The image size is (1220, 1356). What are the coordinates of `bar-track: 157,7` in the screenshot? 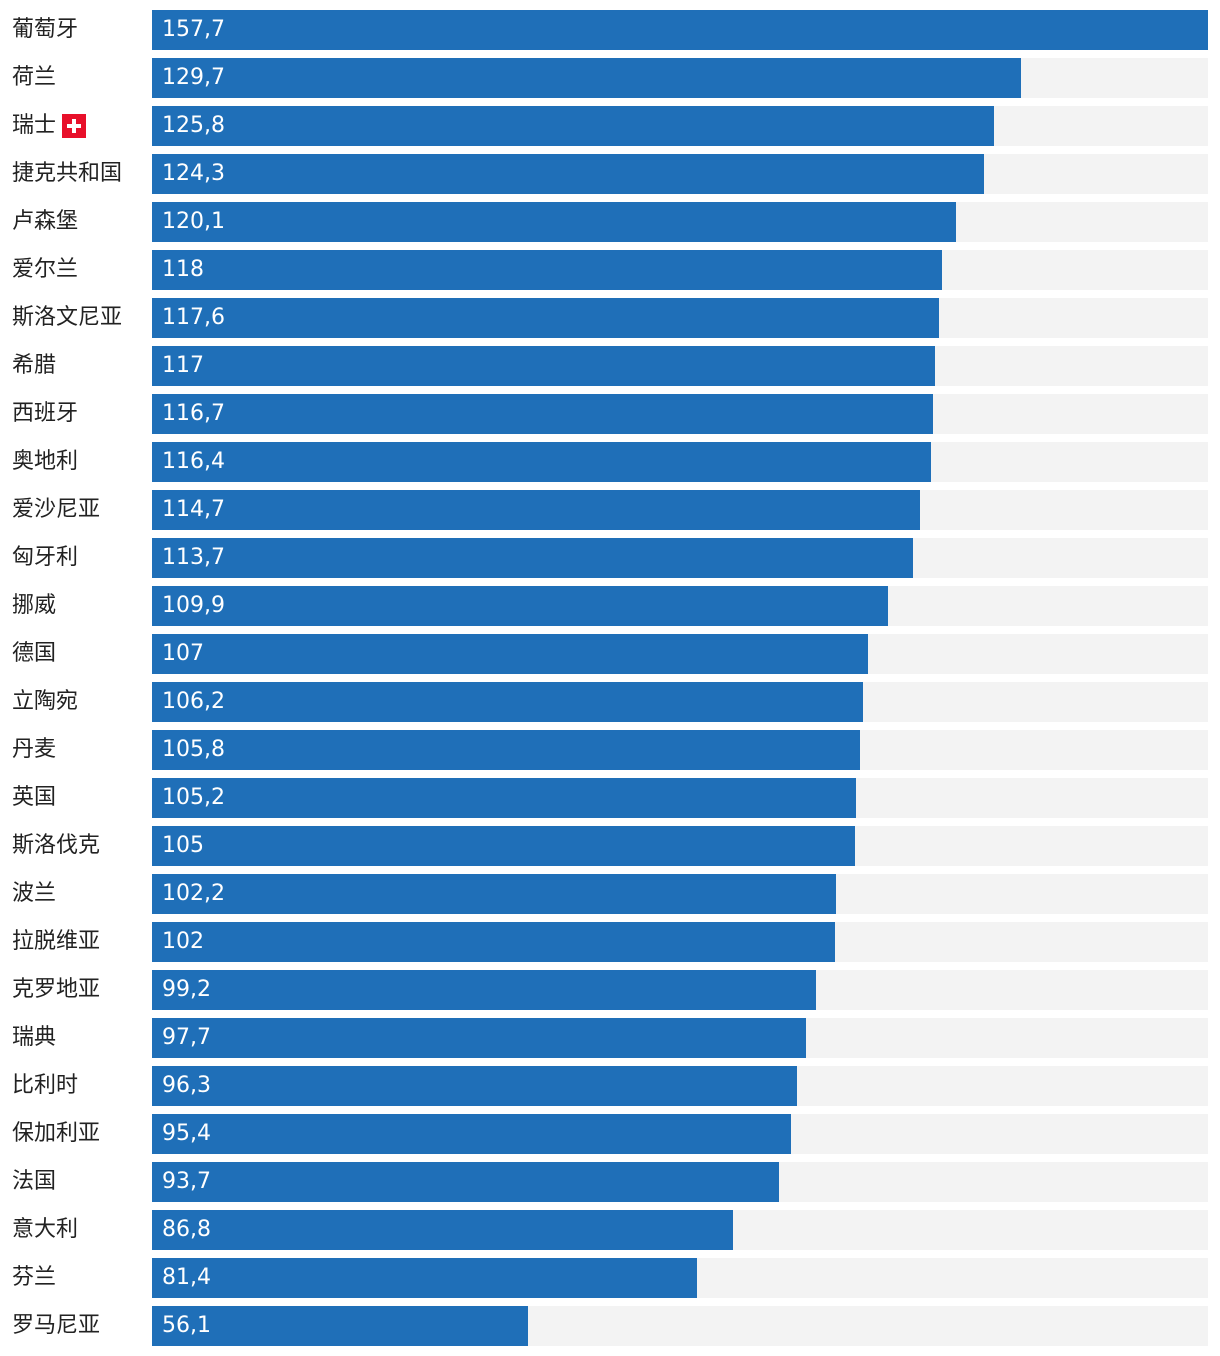 It's located at (680, 30).